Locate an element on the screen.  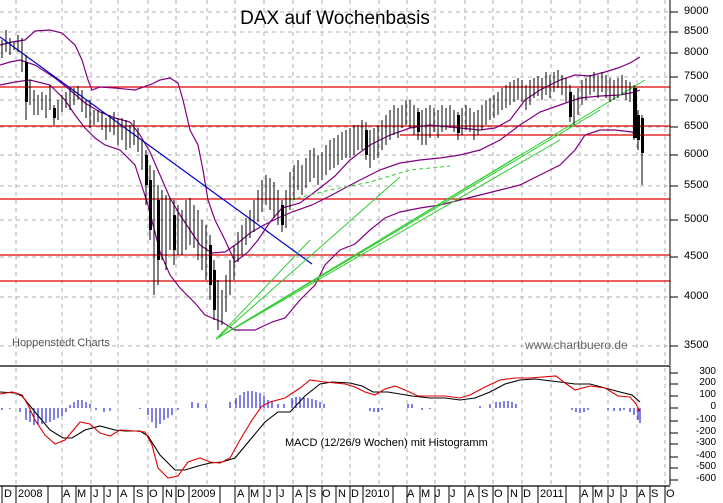
price-tick: 6000 is located at coordinates (696, 154).